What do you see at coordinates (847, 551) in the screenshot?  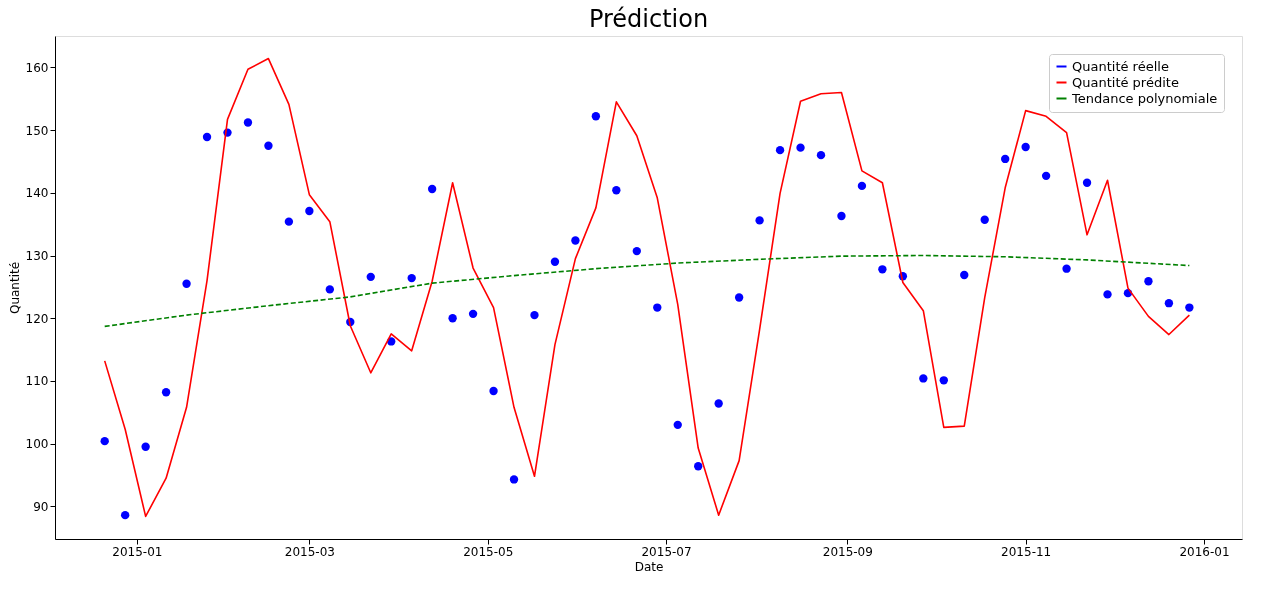 I see `x-tick-label: 2015-09` at bounding box center [847, 551].